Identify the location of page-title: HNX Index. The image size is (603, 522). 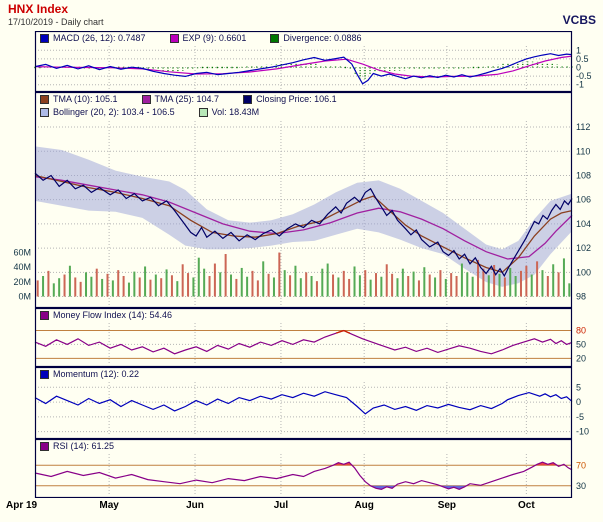
(38, 9).